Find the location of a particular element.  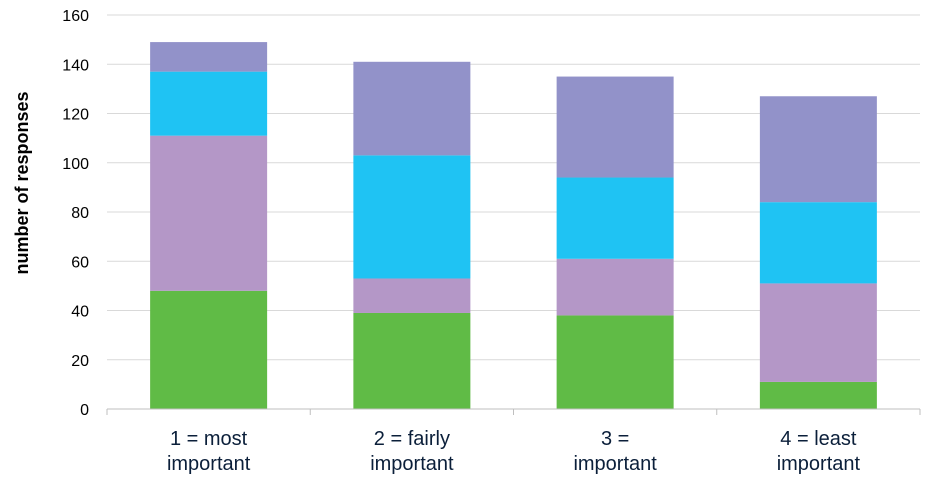

y-tick-label: 100 is located at coordinates (75, 164).